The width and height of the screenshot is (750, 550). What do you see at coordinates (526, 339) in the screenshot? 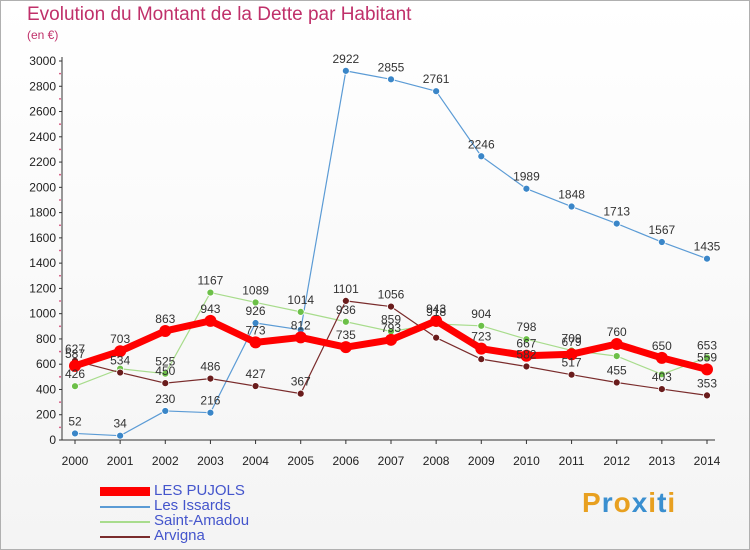
I see `data-point-saint-amadou-2010` at bounding box center [526, 339].